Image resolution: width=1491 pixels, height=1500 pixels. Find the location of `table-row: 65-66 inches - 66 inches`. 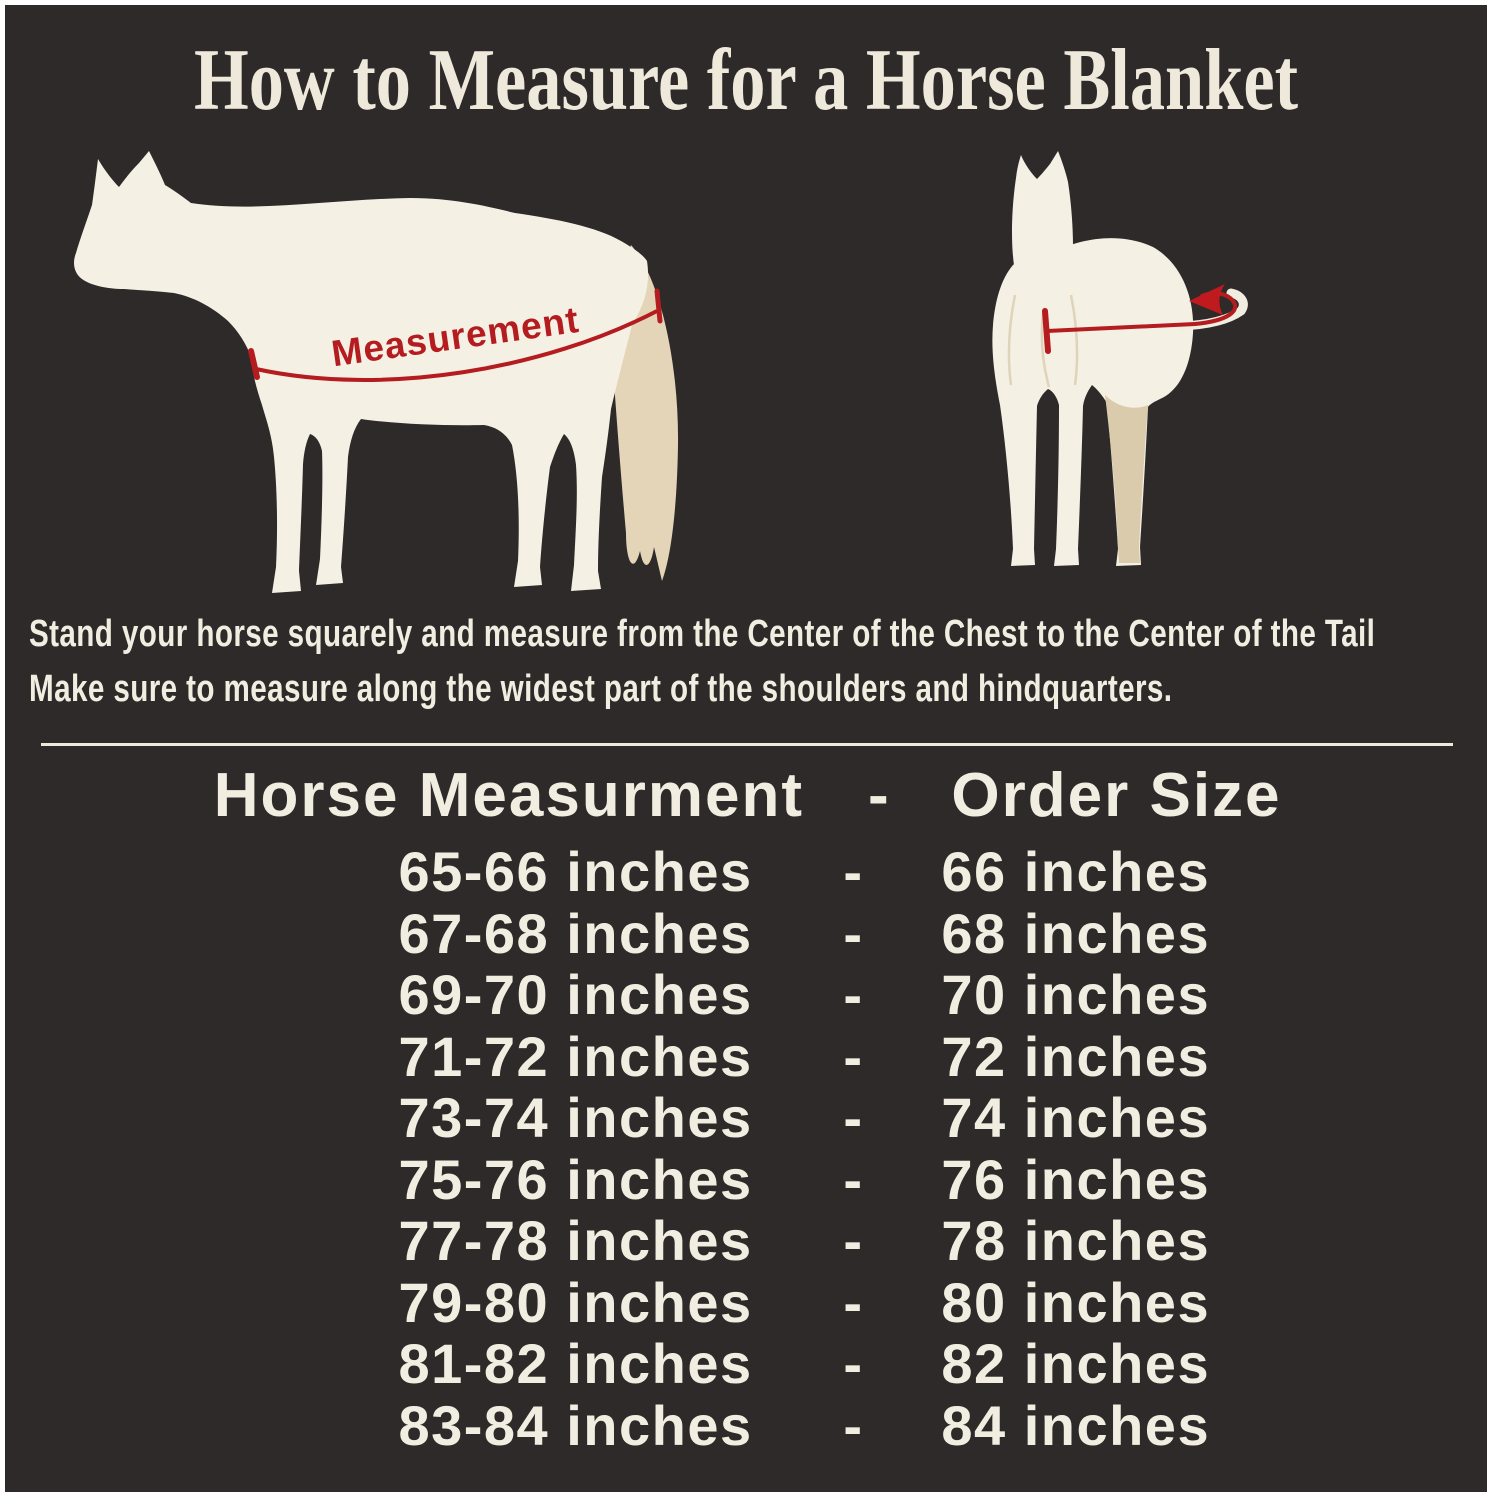

table-row: 65-66 inches - 66 inches is located at coordinates (746, 872).